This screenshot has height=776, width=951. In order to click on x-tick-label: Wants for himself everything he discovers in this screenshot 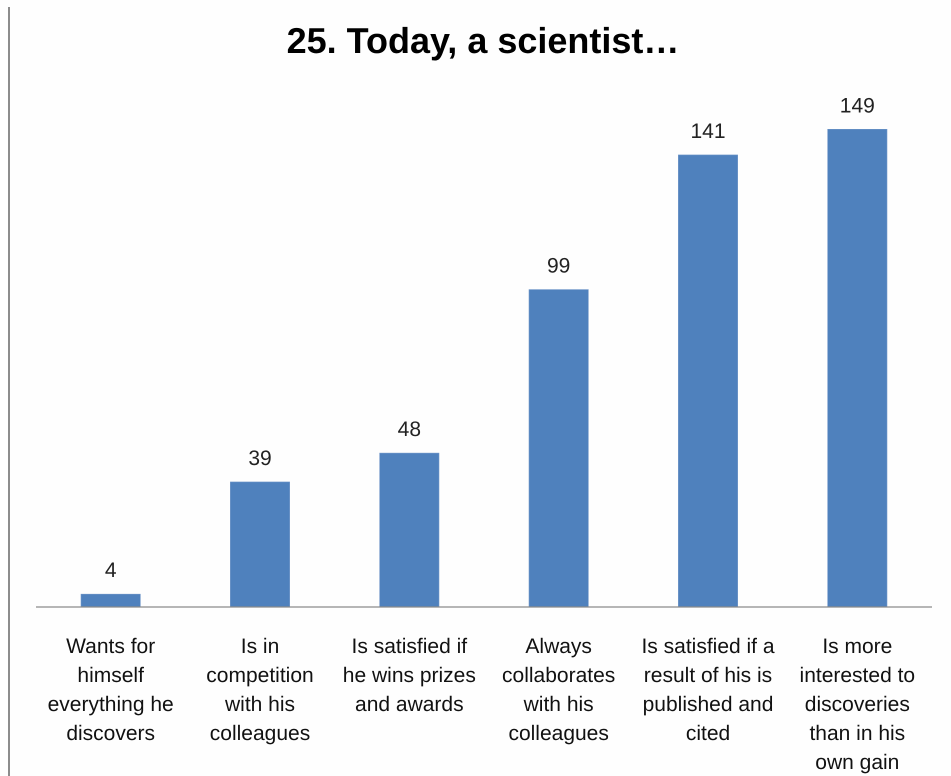, I will do `click(111, 690)`.